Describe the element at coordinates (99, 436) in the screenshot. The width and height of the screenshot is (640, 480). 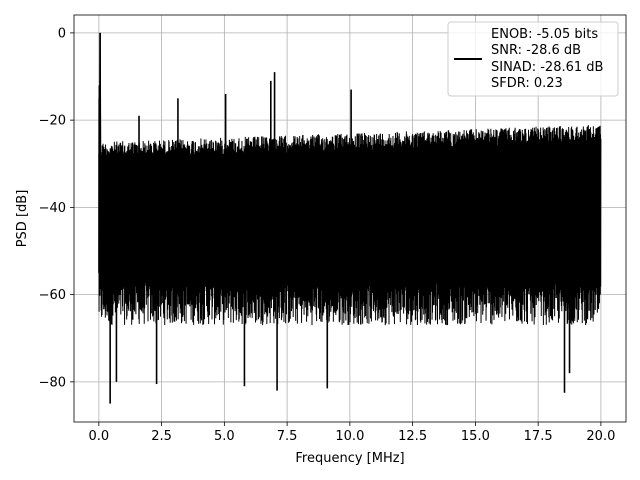
I see `x-tick-label: 0.0` at that location.